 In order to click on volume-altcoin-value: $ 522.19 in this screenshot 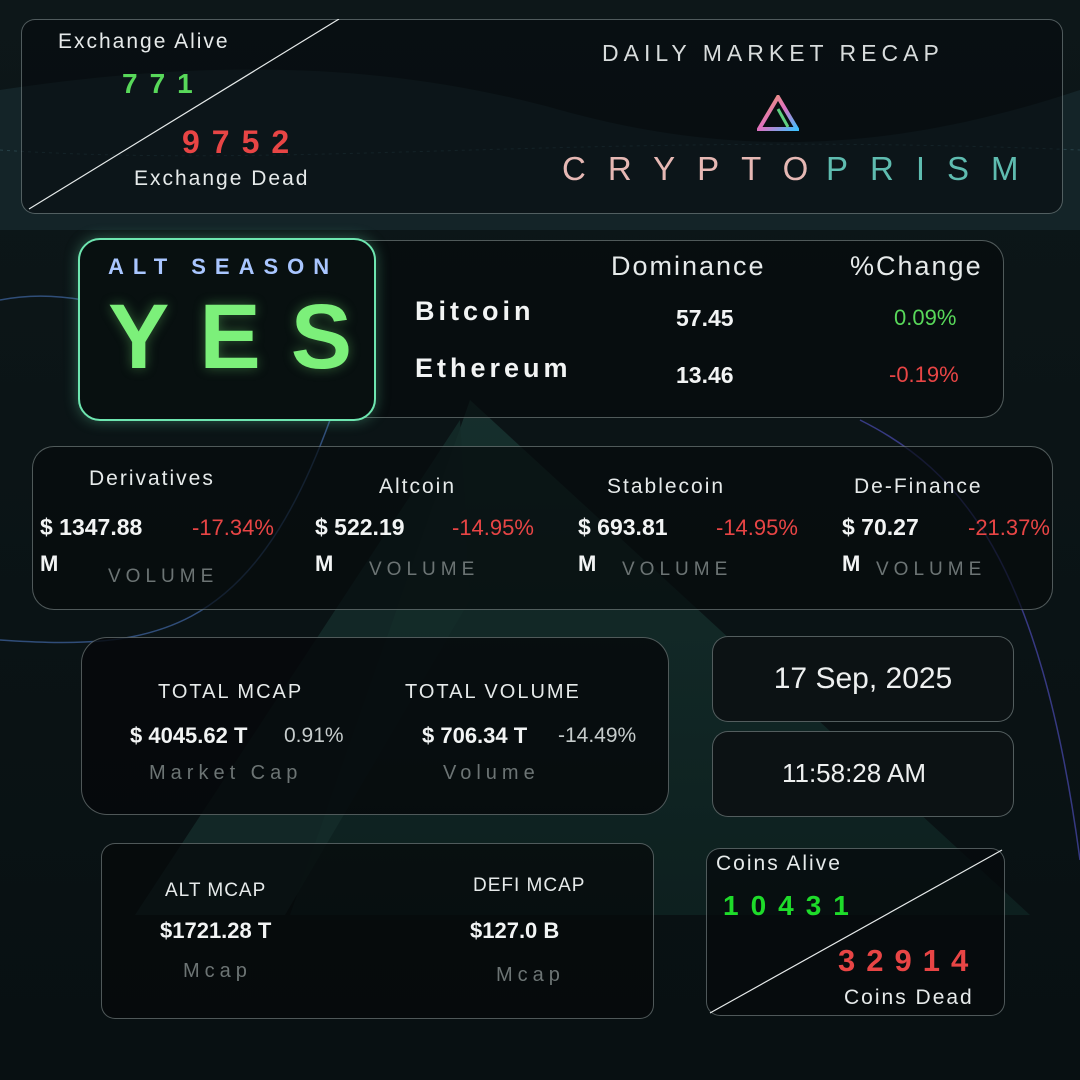, I will do `click(360, 527)`.